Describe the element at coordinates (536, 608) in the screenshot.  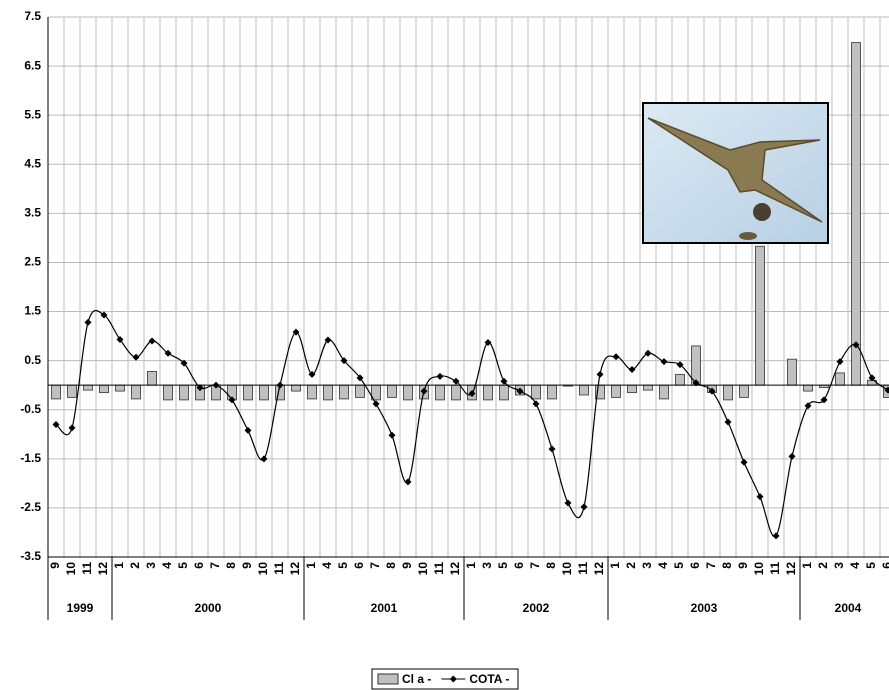
I see `group-label: 2002` at that location.